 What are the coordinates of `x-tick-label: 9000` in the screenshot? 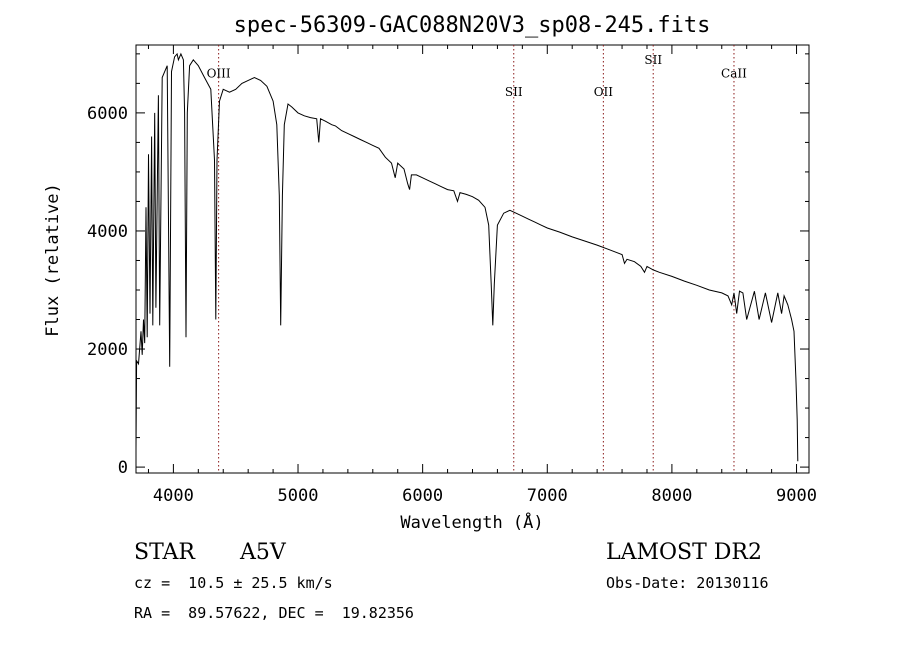 It's located at (796, 496).